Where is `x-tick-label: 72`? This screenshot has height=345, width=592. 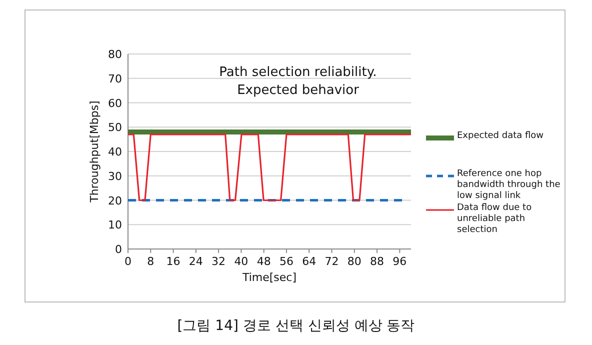
x-tick-label: 72 is located at coordinates (331, 261).